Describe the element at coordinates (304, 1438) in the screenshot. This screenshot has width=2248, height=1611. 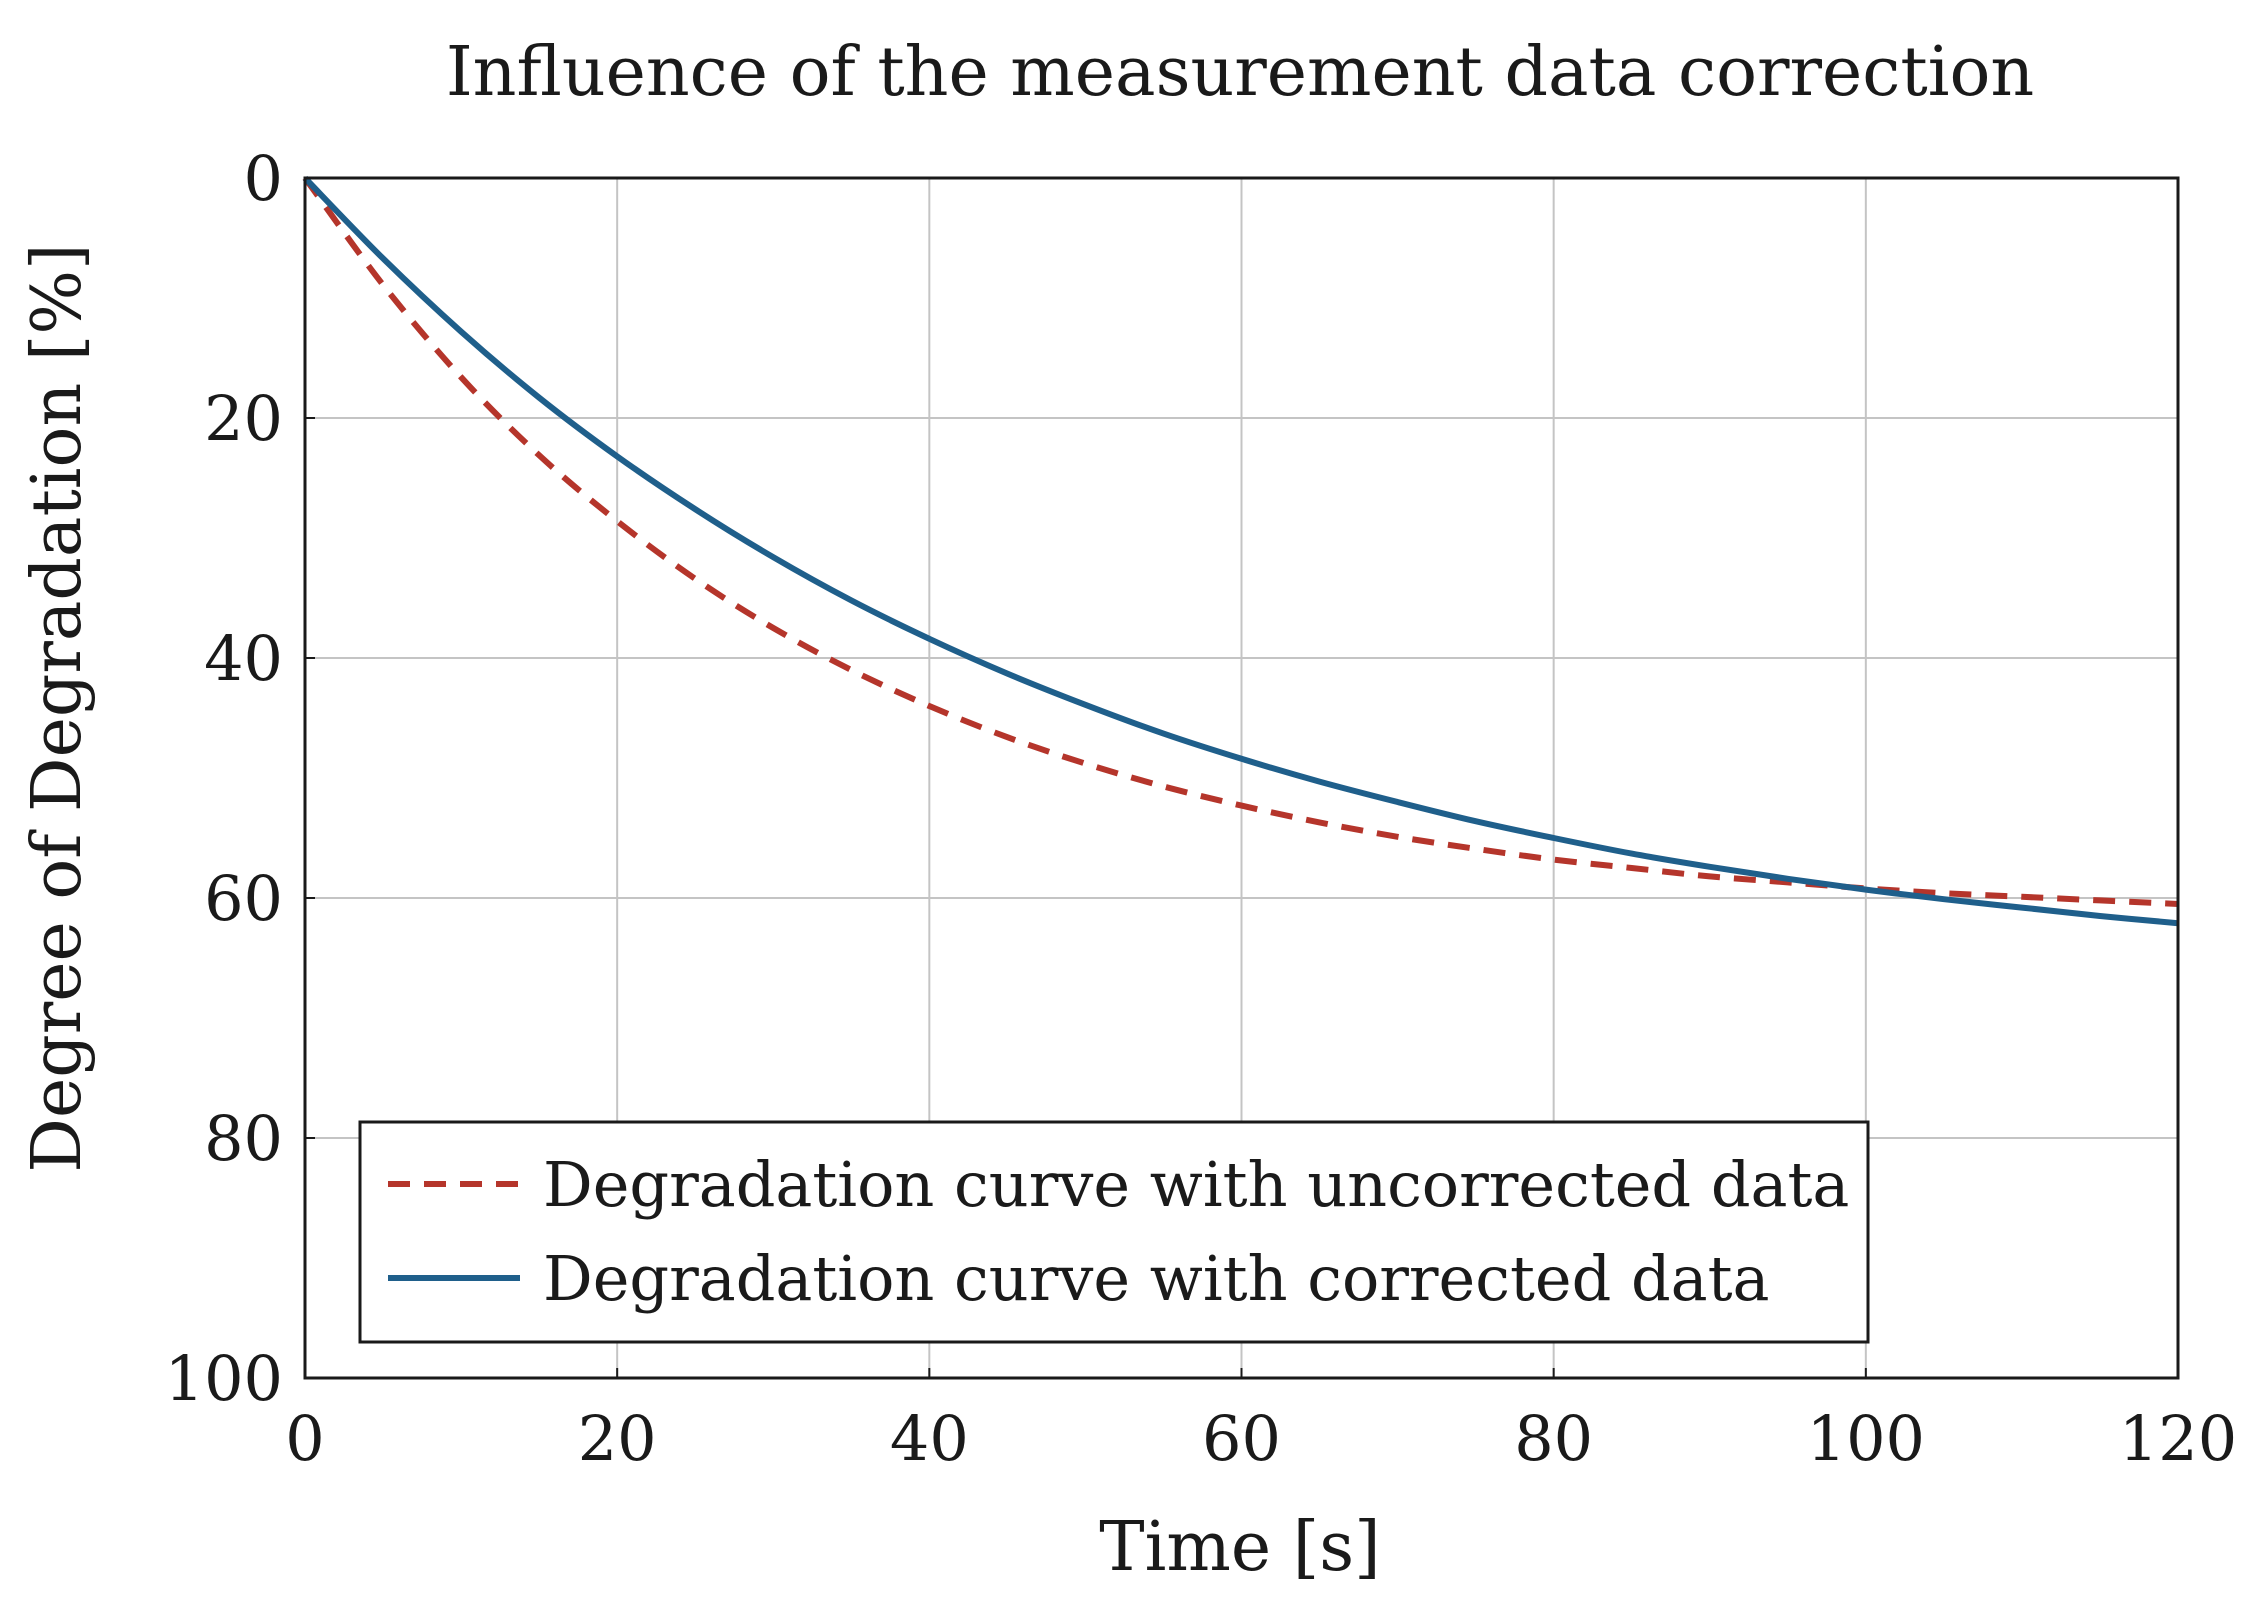
I see `x-tick-label: 0` at that location.